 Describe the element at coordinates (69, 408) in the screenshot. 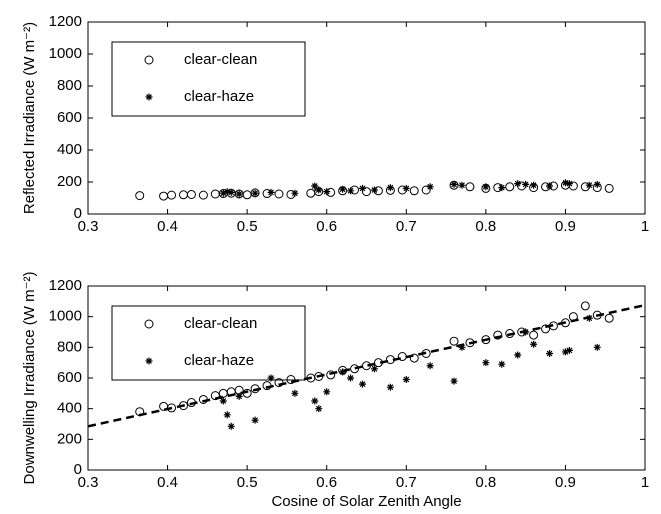

I see `y-tick-label: 400` at that location.